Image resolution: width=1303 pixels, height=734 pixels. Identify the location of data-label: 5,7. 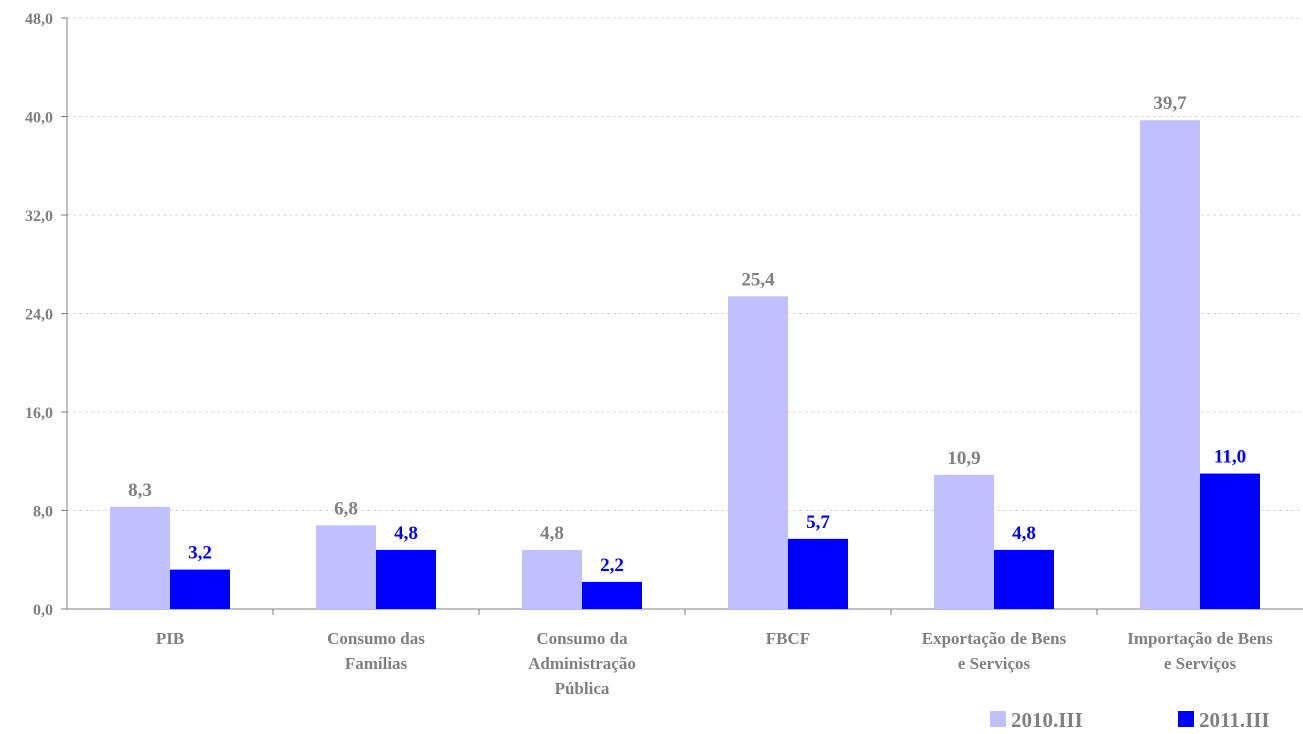
(818, 522).